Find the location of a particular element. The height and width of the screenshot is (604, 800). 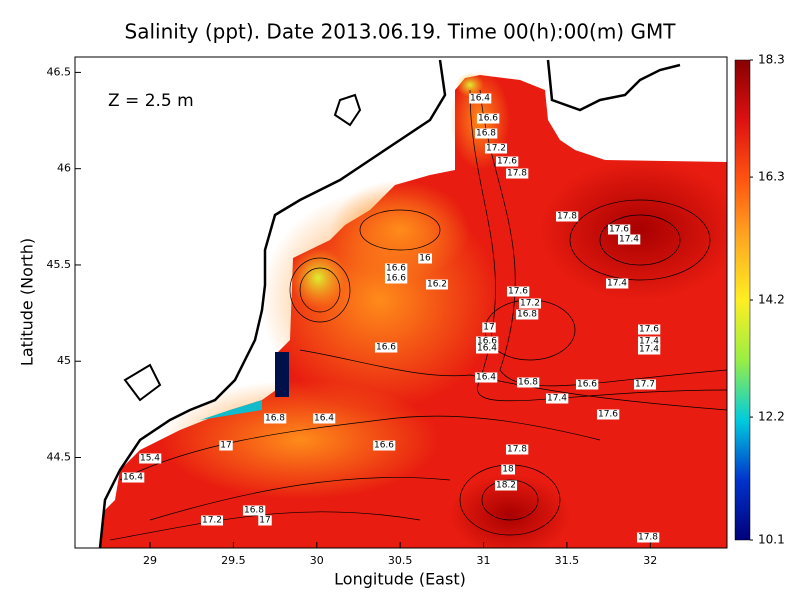

contour-label: 16.2 is located at coordinates (437, 285).